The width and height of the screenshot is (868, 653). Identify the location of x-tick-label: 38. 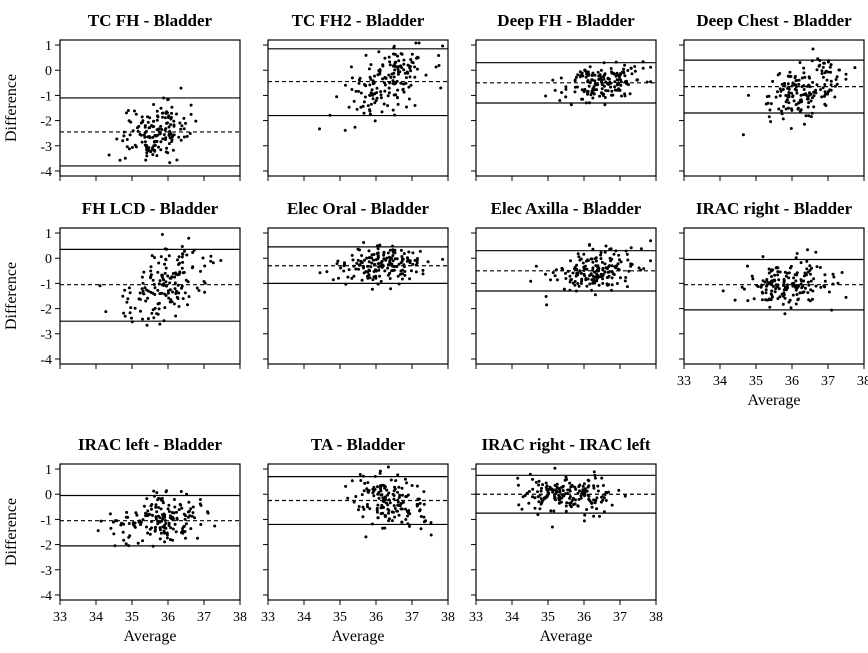
(240, 617).